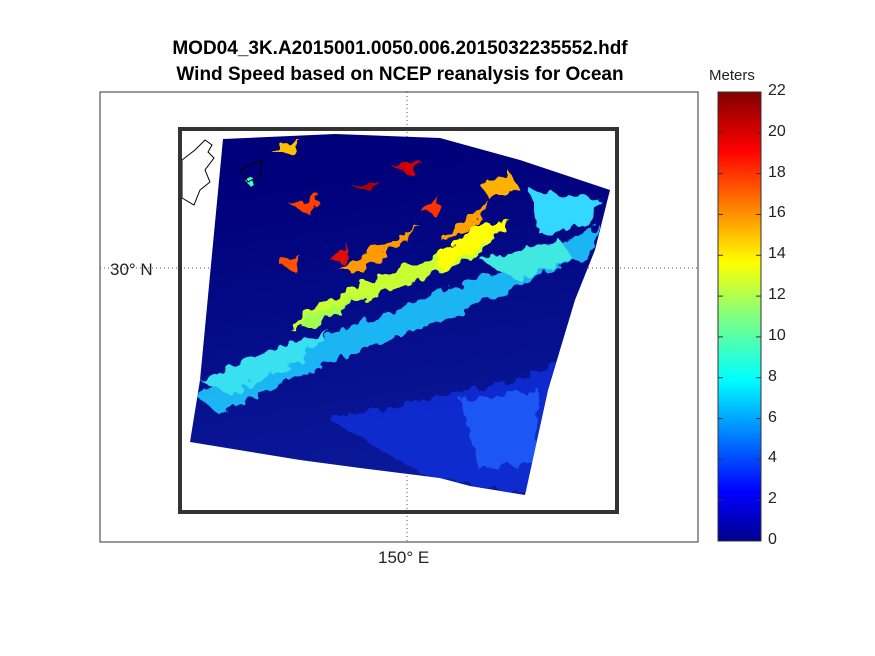 The width and height of the screenshot is (875, 656). I want to click on colorbar-tick-label: 4, so click(772, 458).